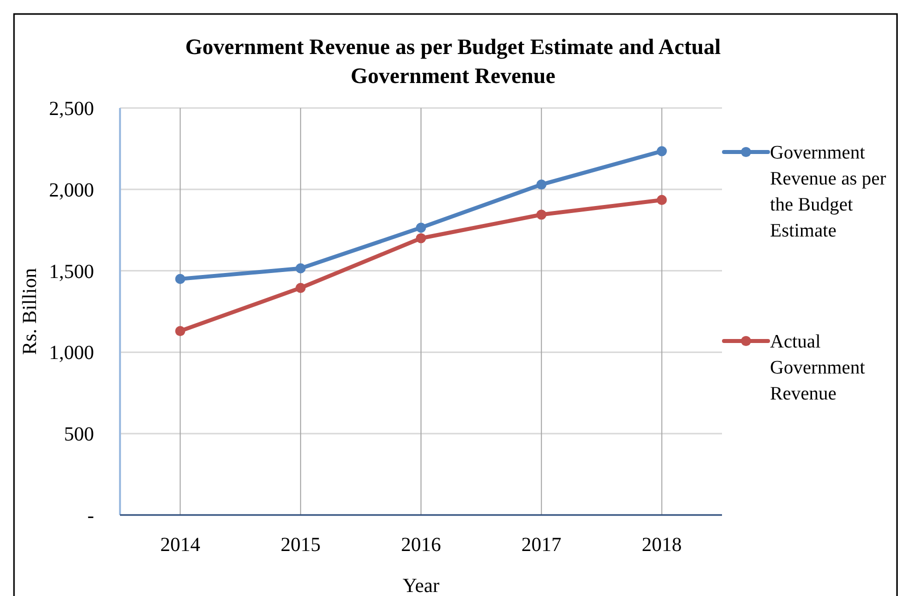  I want to click on y-tick-label: 2,000, so click(71, 190).